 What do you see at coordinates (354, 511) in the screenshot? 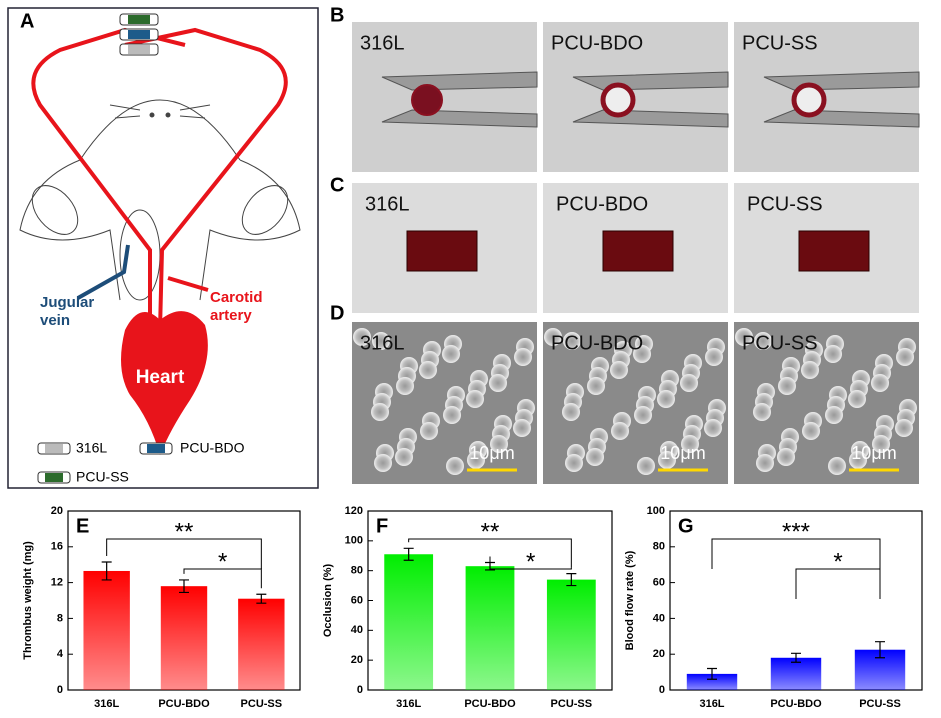
I see `y-tick-label: 120` at bounding box center [354, 511].